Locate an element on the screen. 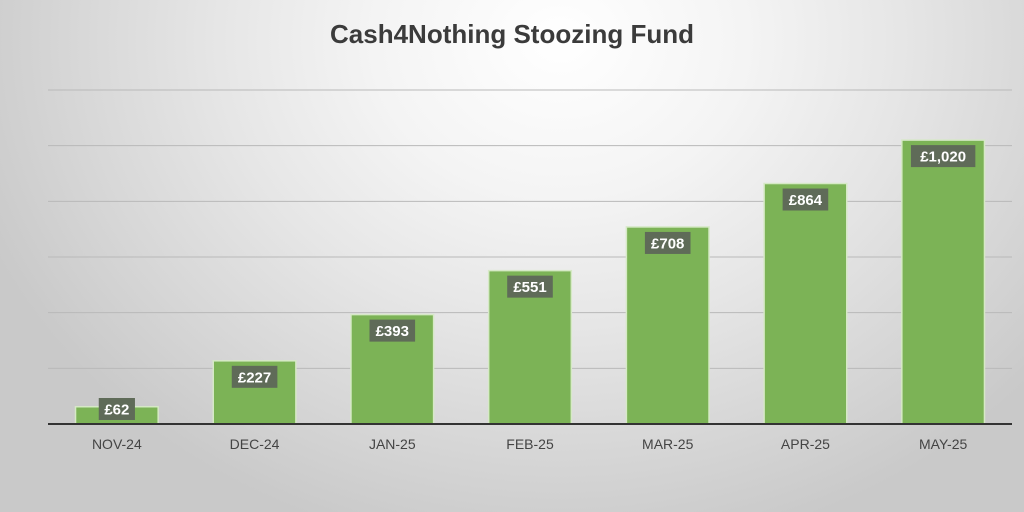 This screenshot has width=1024, height=512. data-label: £551 is located at coordinates (530, 286).